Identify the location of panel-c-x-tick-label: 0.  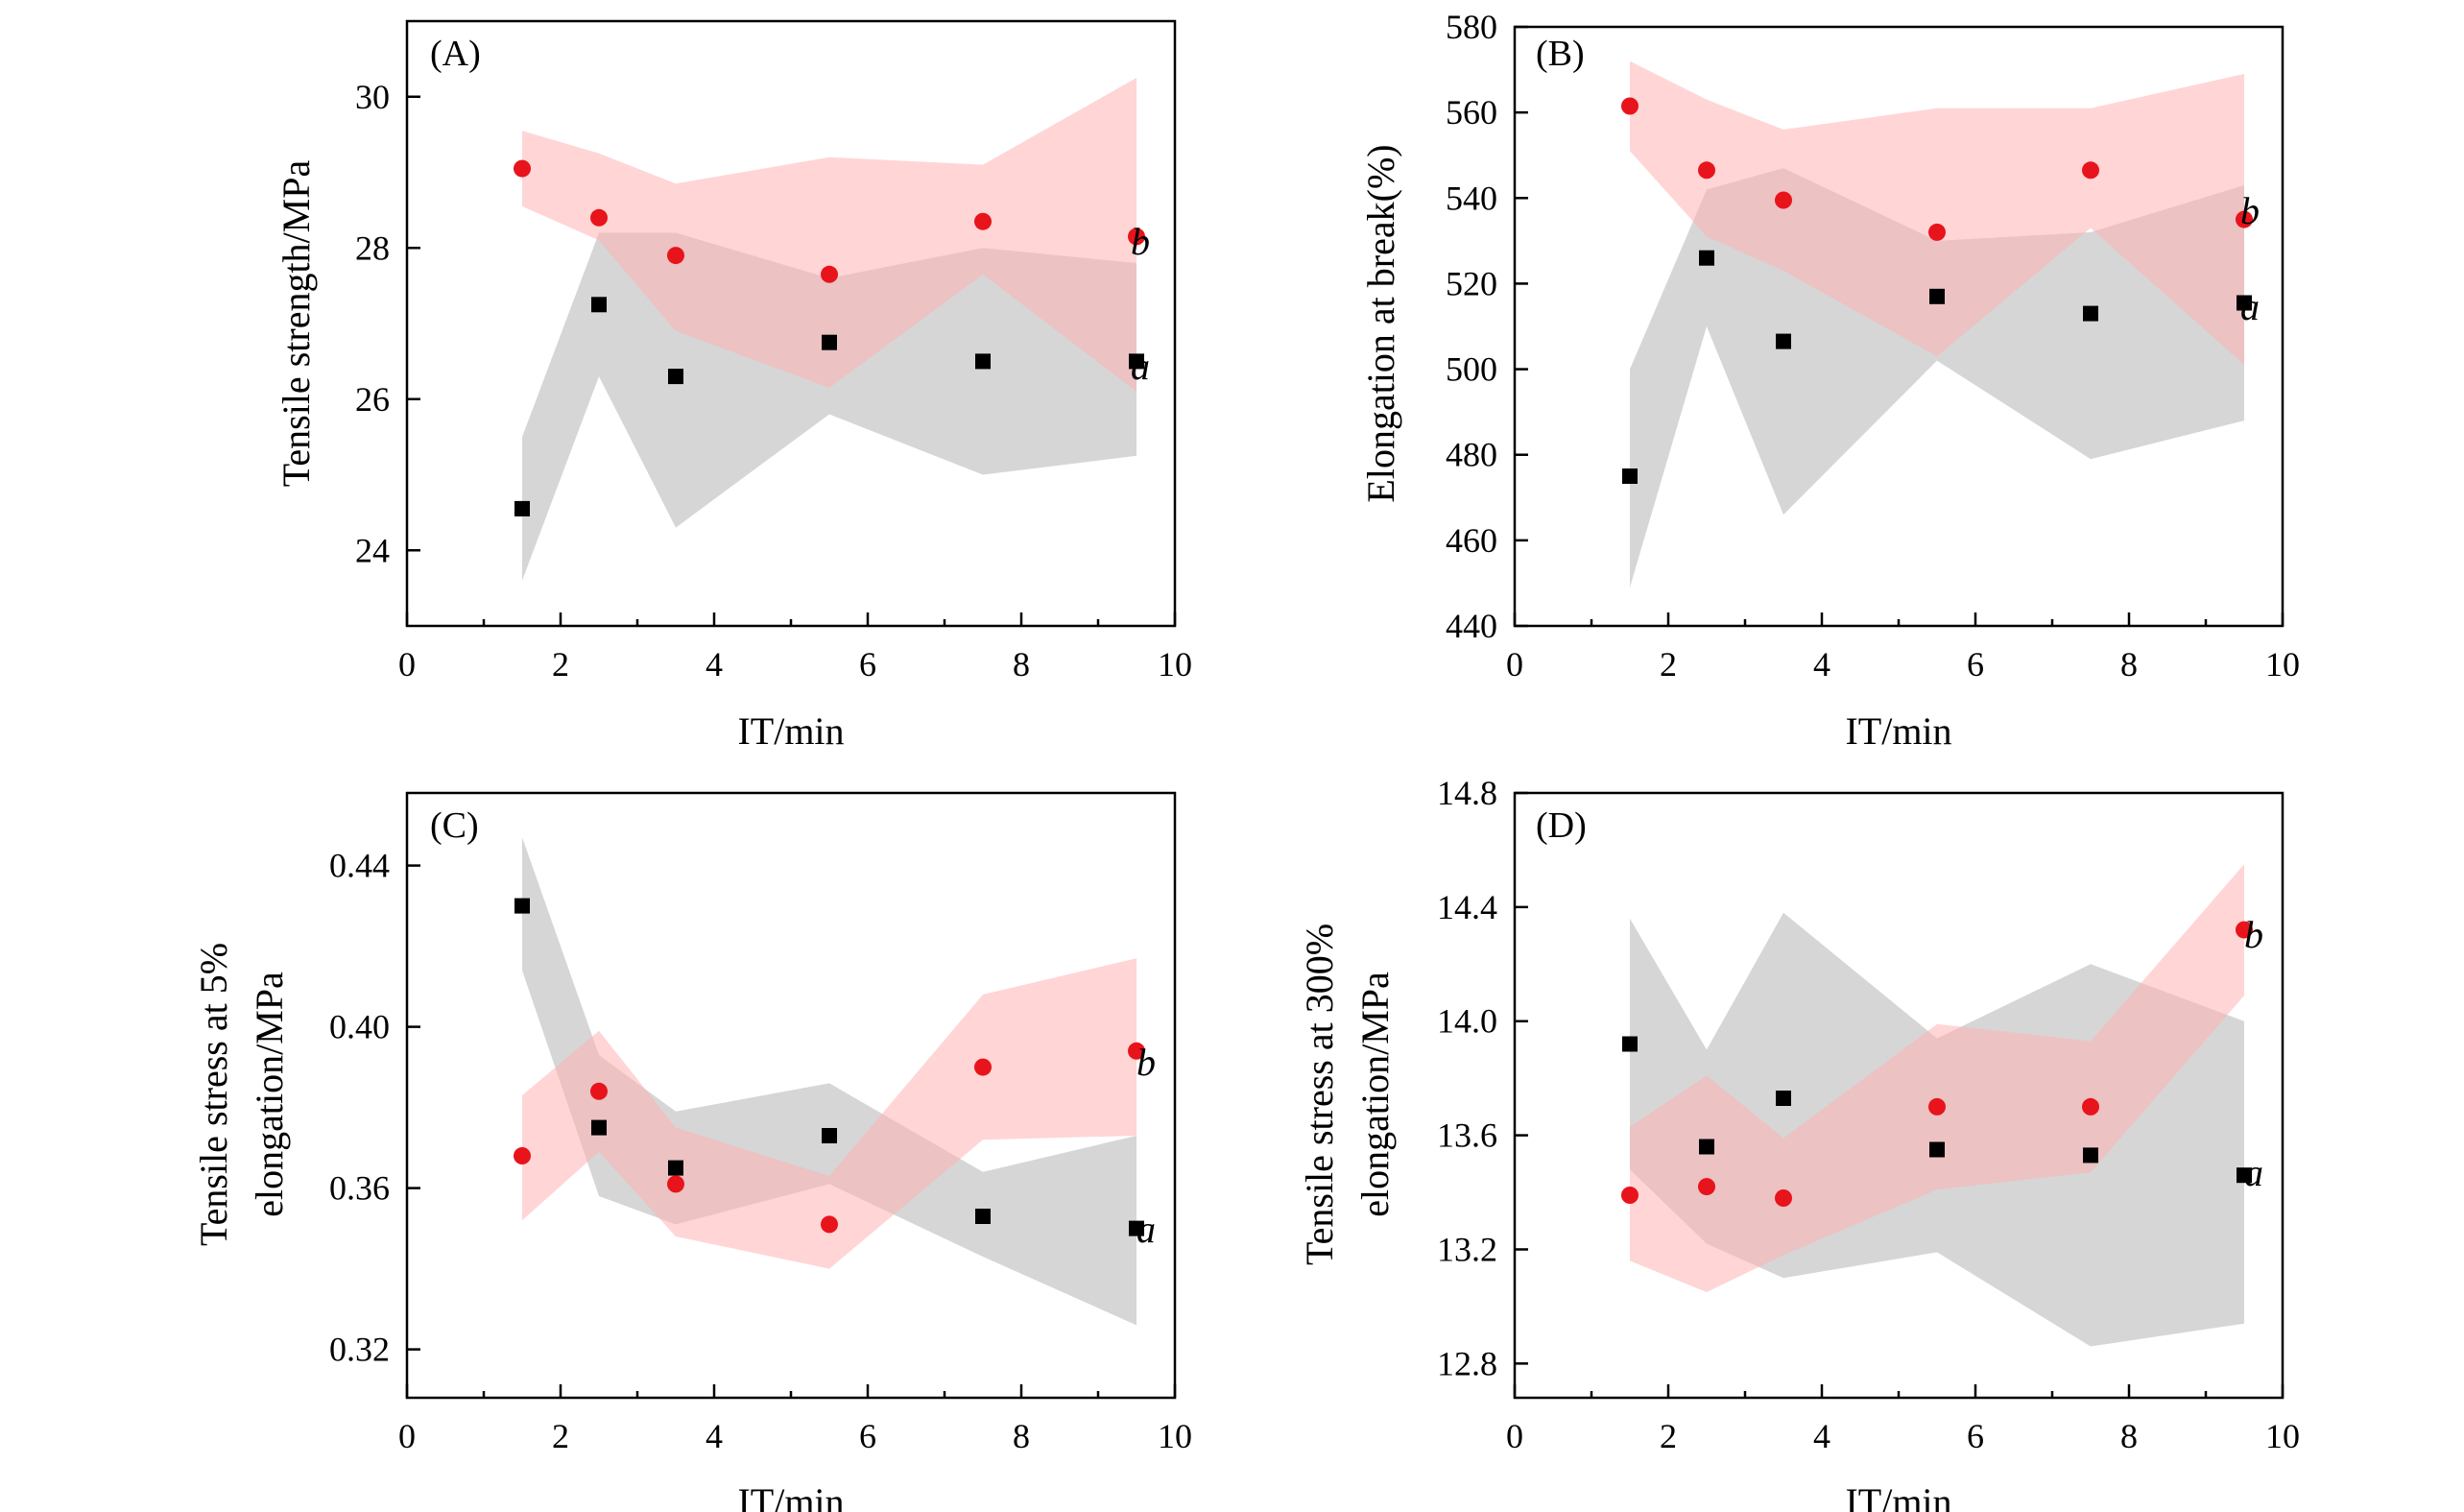
(407, 1436).